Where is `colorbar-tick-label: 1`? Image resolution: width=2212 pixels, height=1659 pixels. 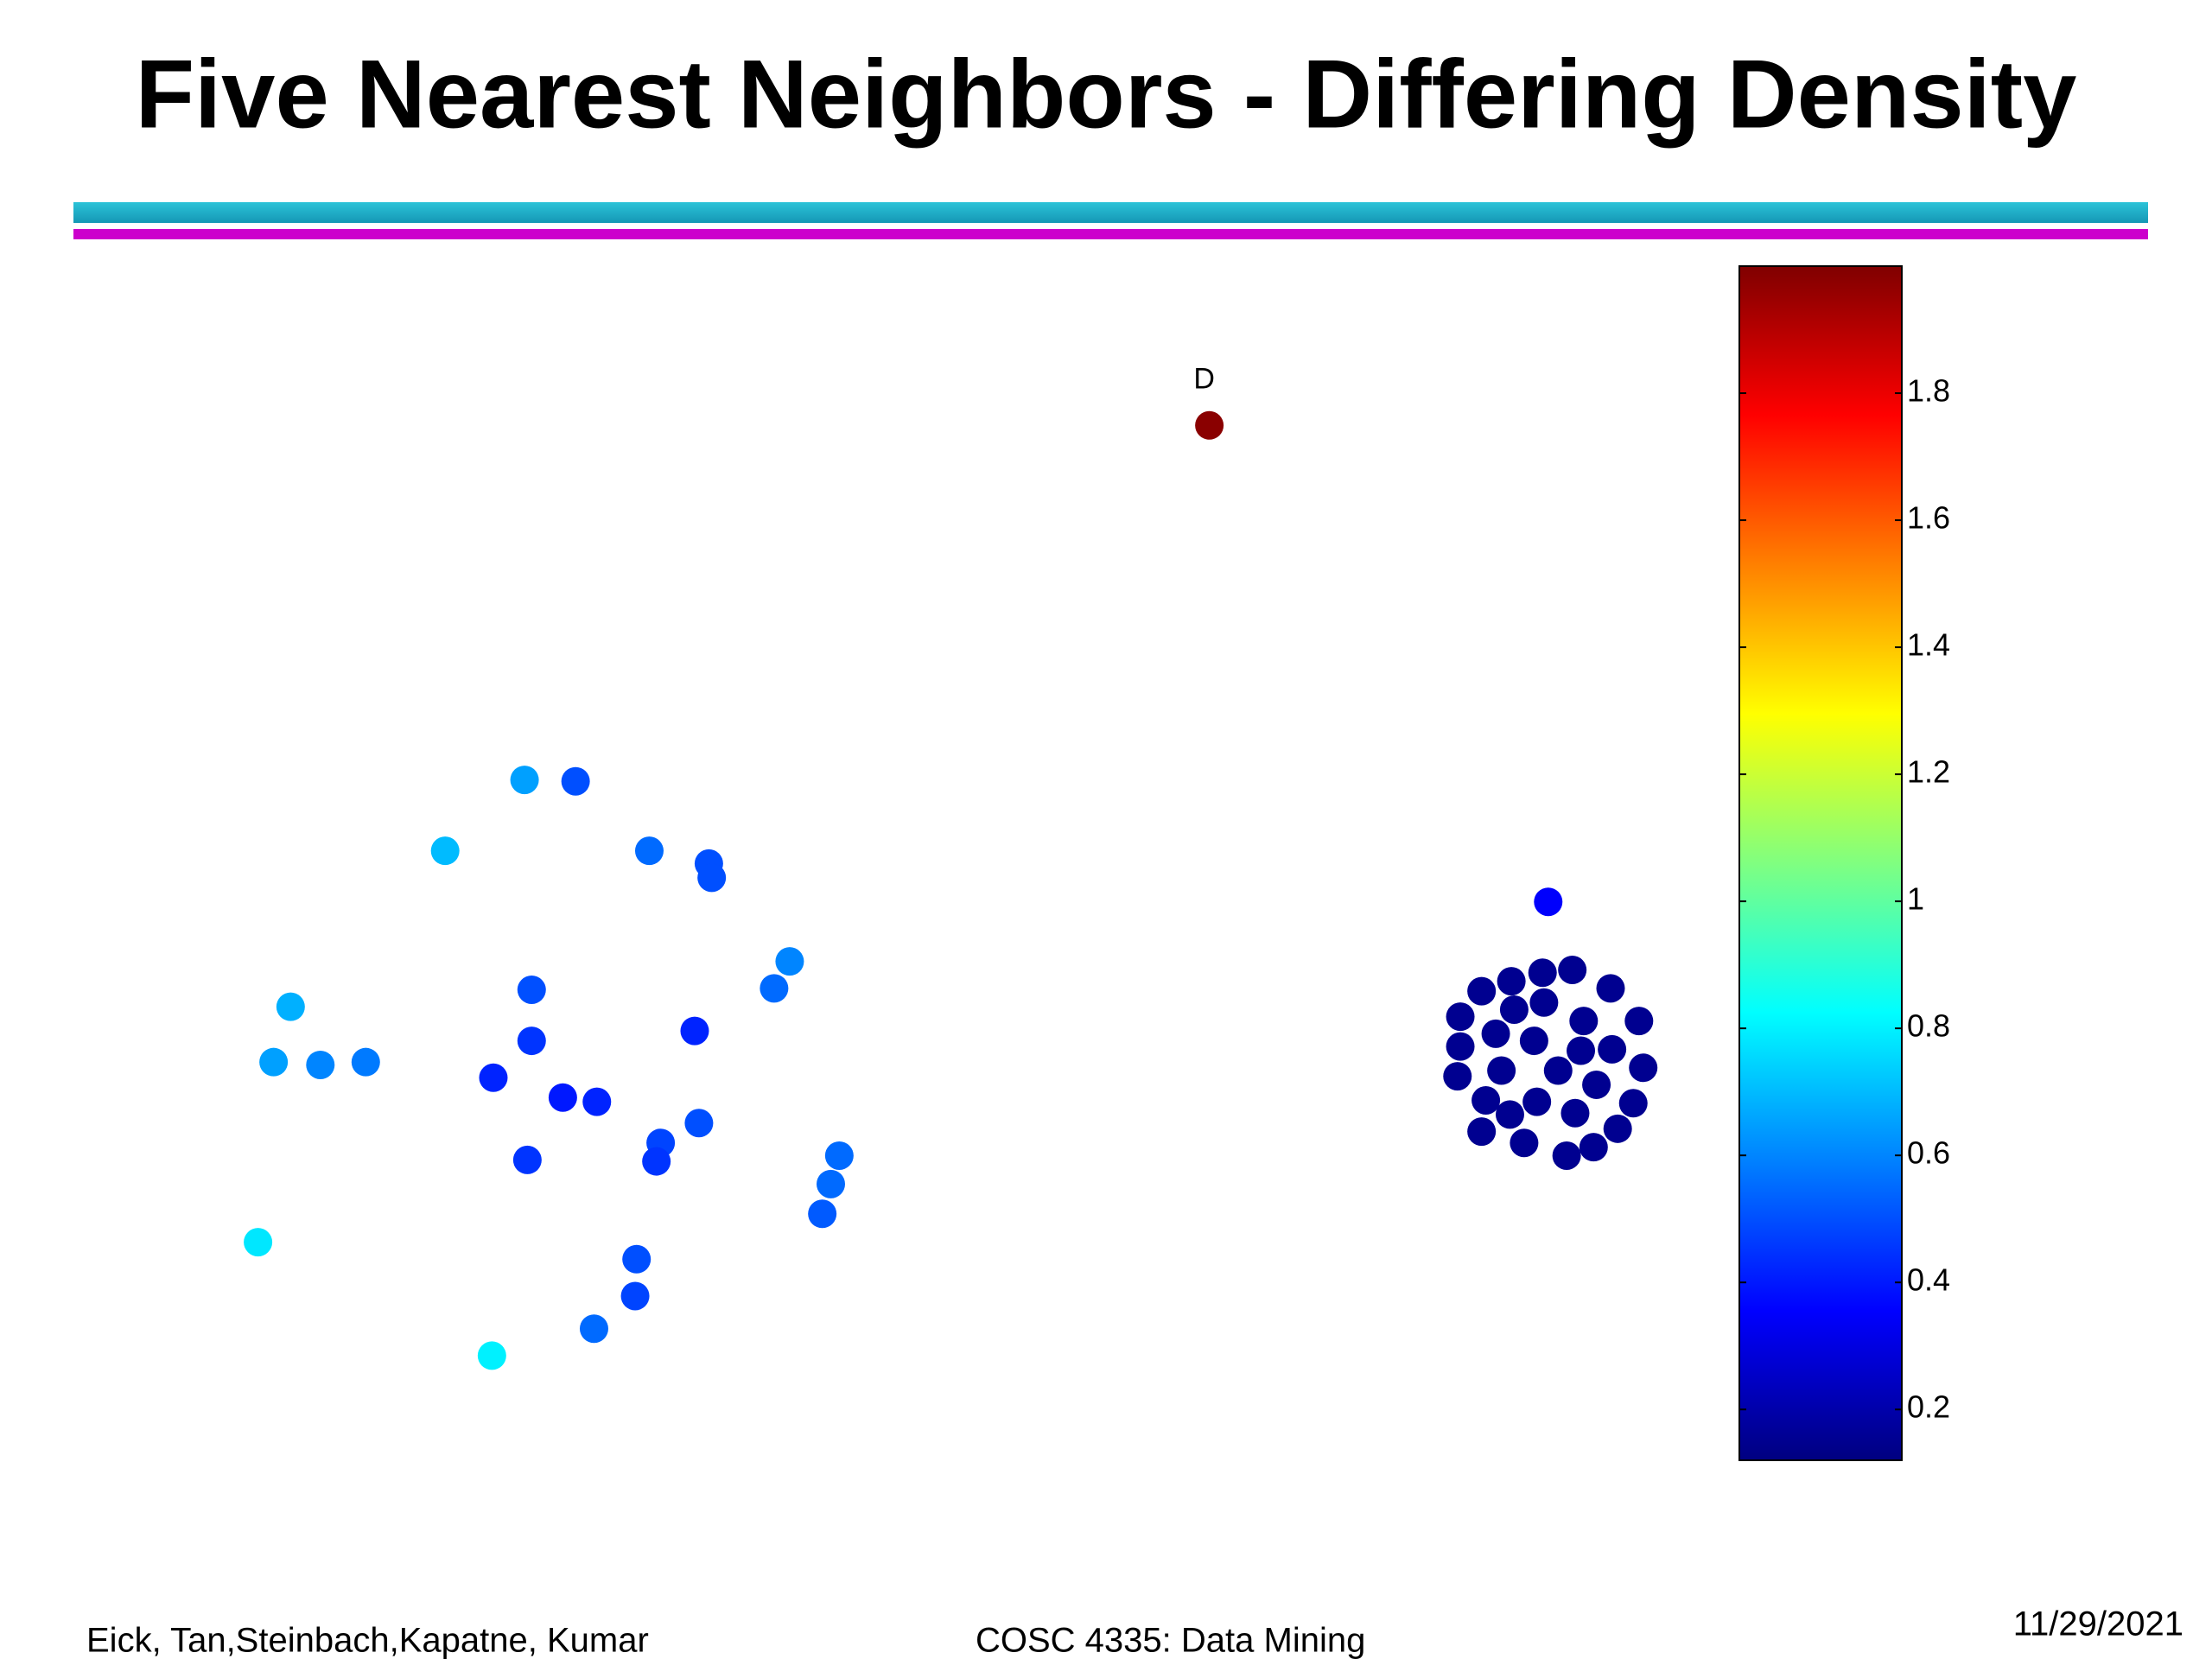 colorbar-tick-label: 1 is located at coordinates (1916, 899).